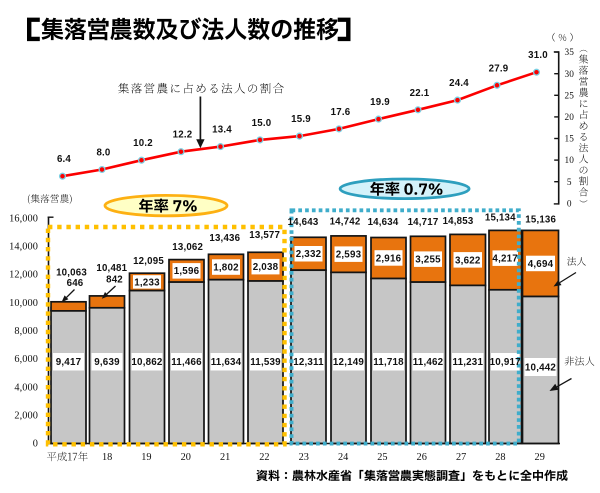 The width and height of the screenshot is (600, 493). What do you see at coordinates (75, 283) in the screenshot?
I see `svg-text: 646` at bounding box center [75, 283].